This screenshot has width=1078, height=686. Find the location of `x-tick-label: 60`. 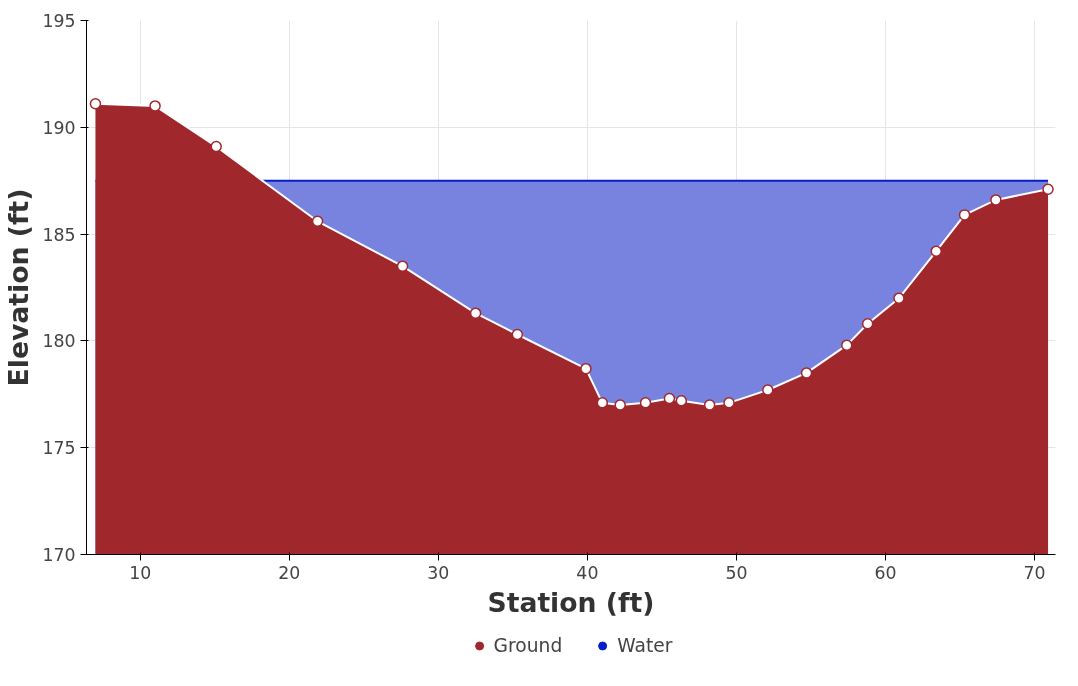

x-tick-label: 60 is located at coordinates (885, 572).